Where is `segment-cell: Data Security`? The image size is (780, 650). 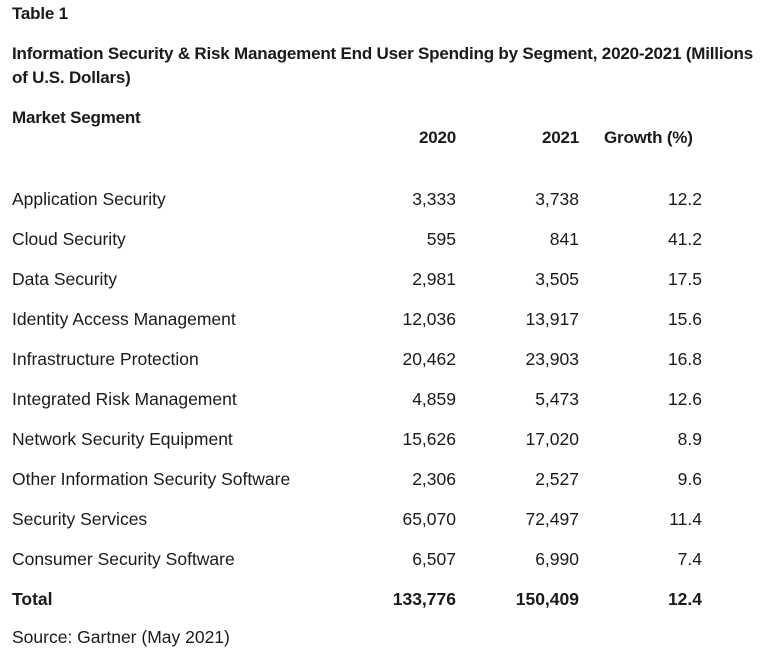 segment-cell: Data Security is located at coordinates (65, 279).